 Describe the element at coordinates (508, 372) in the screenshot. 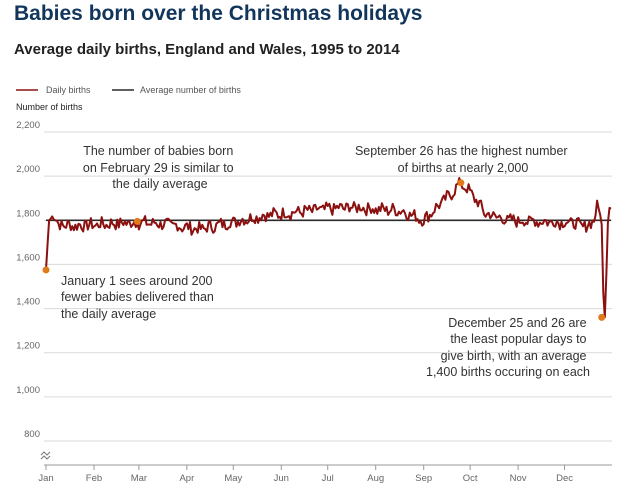

I see `annotation-christmas-line-4: 1,400 births occuring on each` at that location.